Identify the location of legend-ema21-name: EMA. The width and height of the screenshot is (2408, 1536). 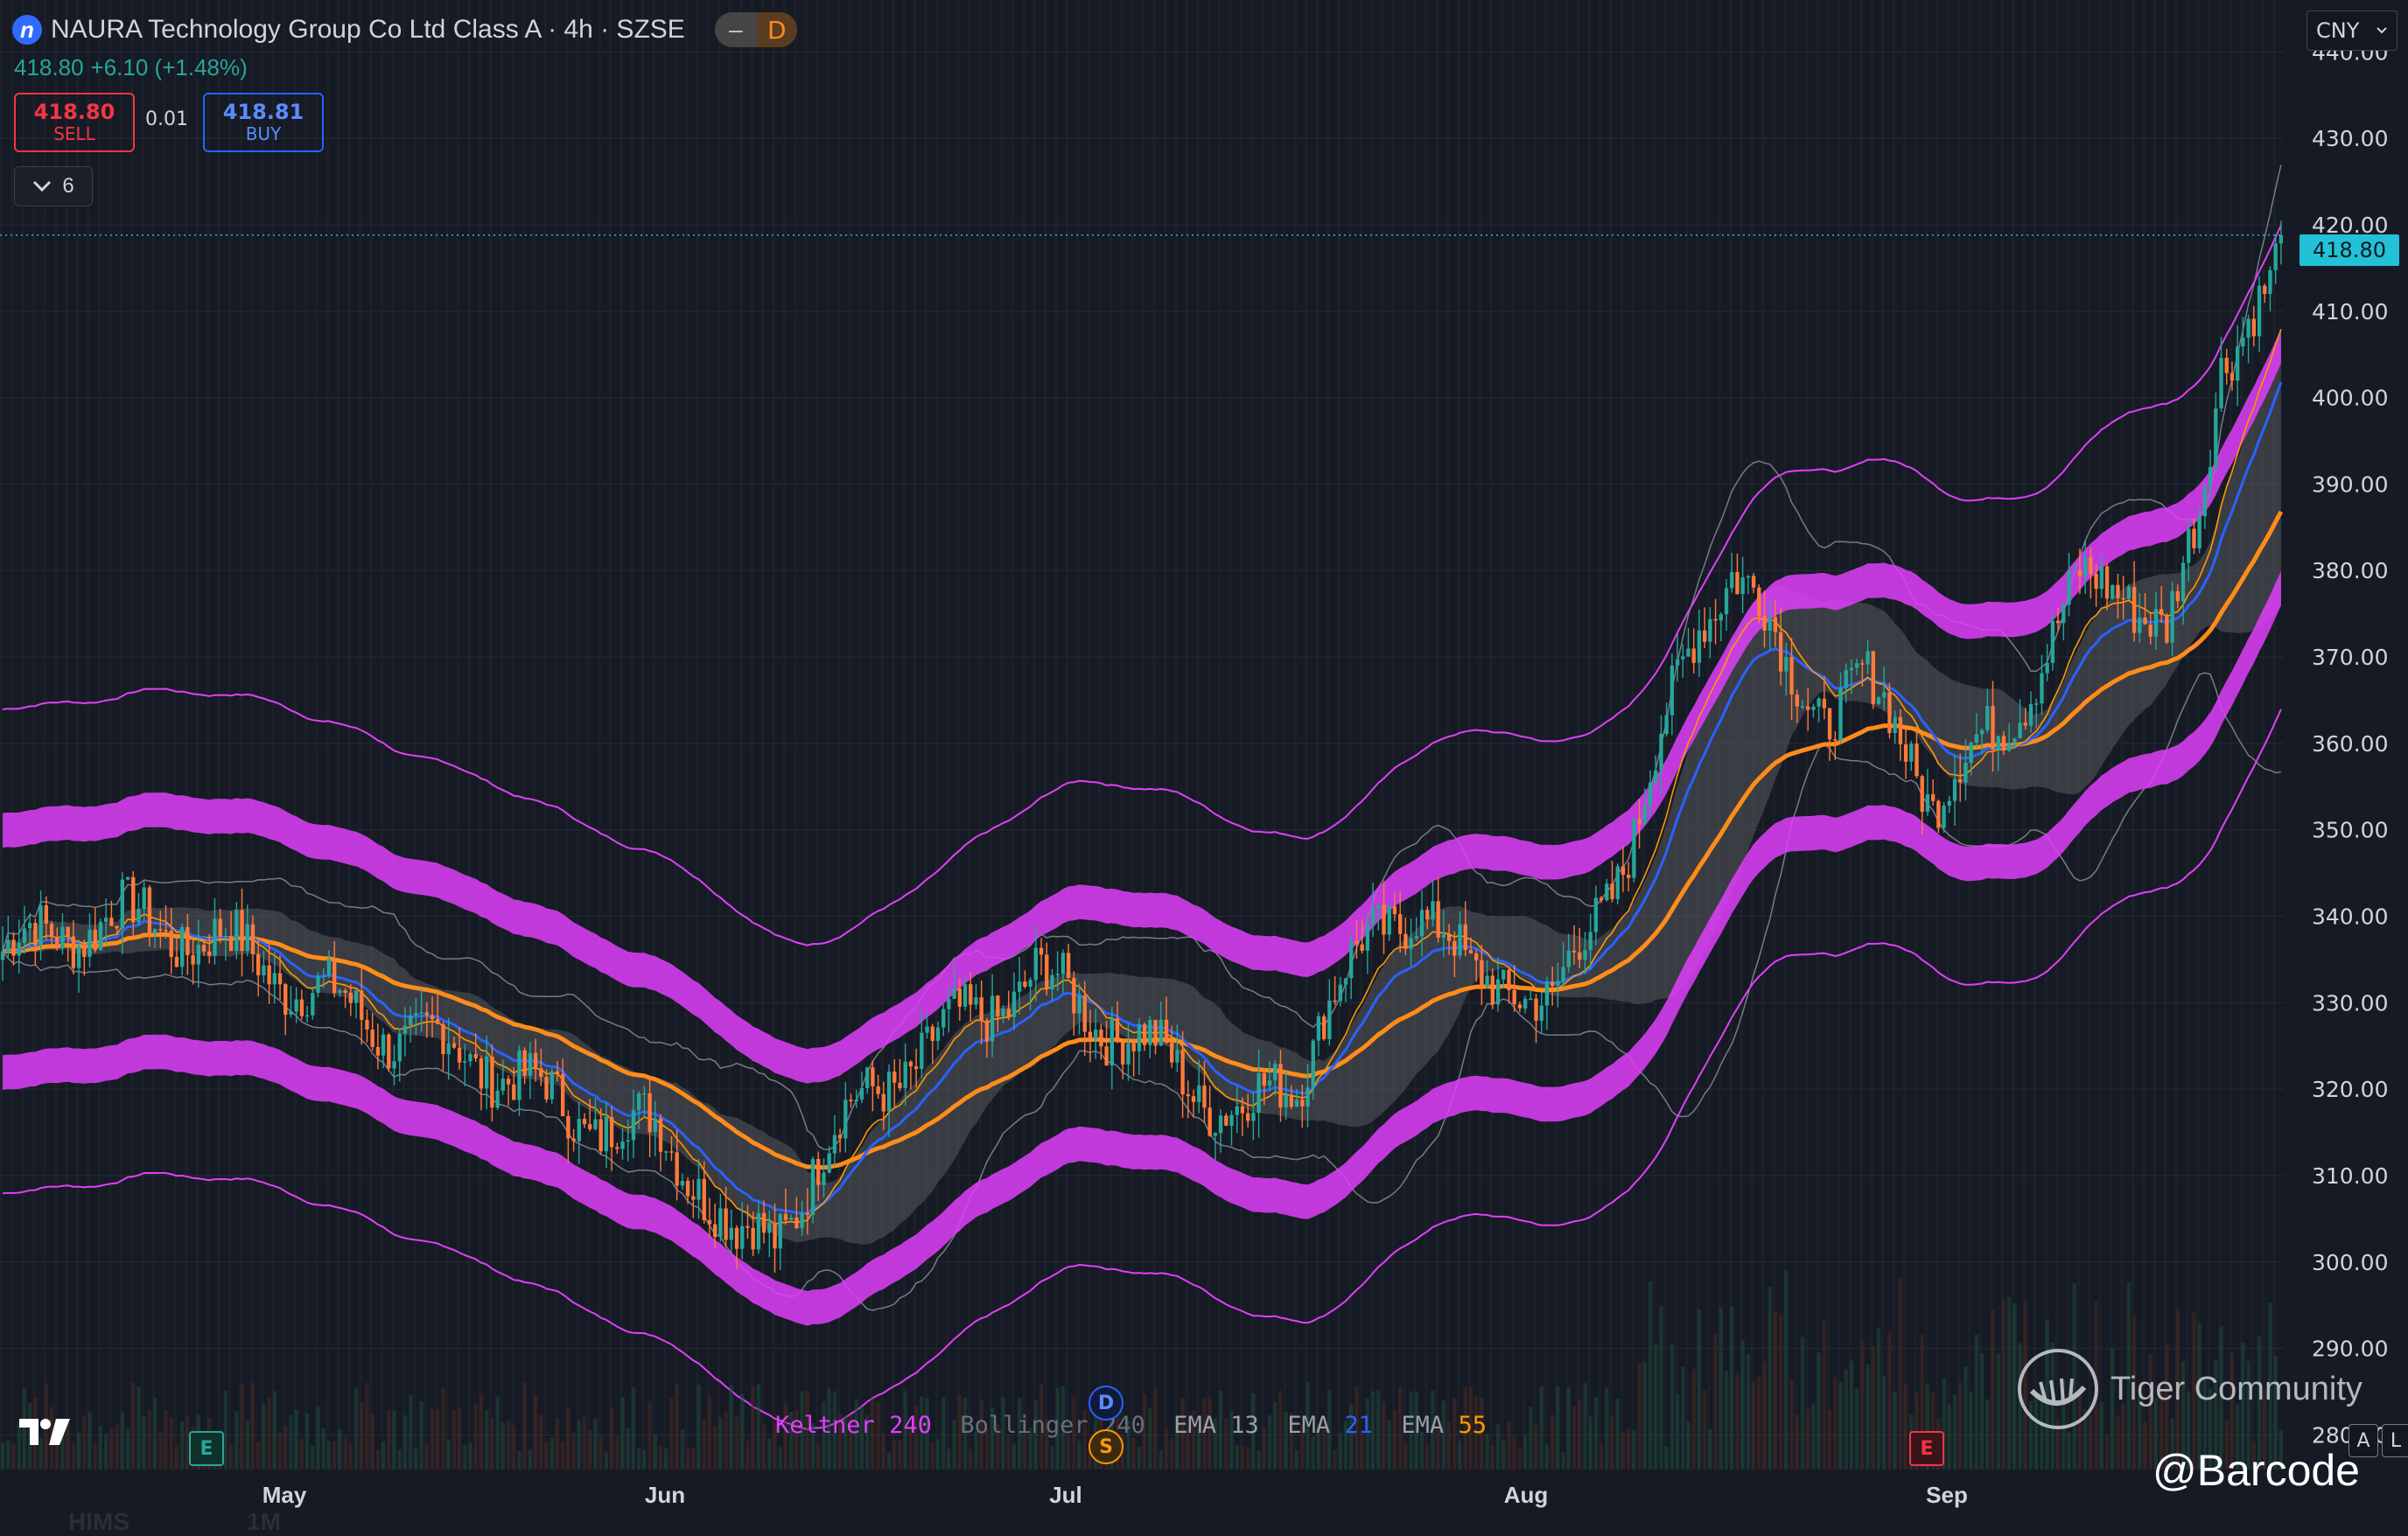
(1309, 1426).